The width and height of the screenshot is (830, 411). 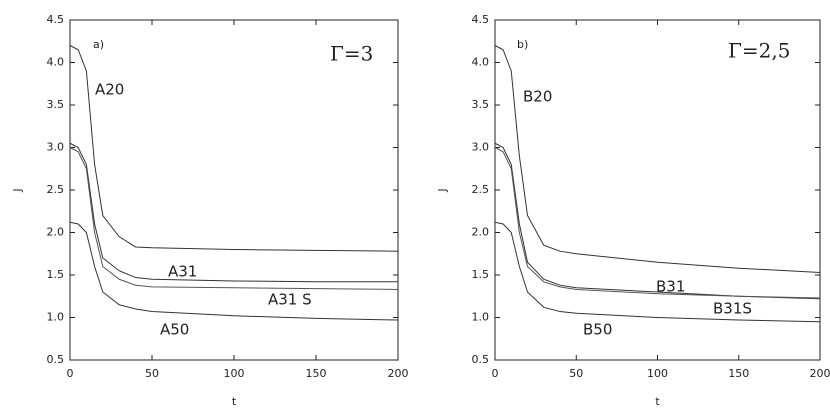 I want to click on annotation: B31, so click(x=670, y=287).